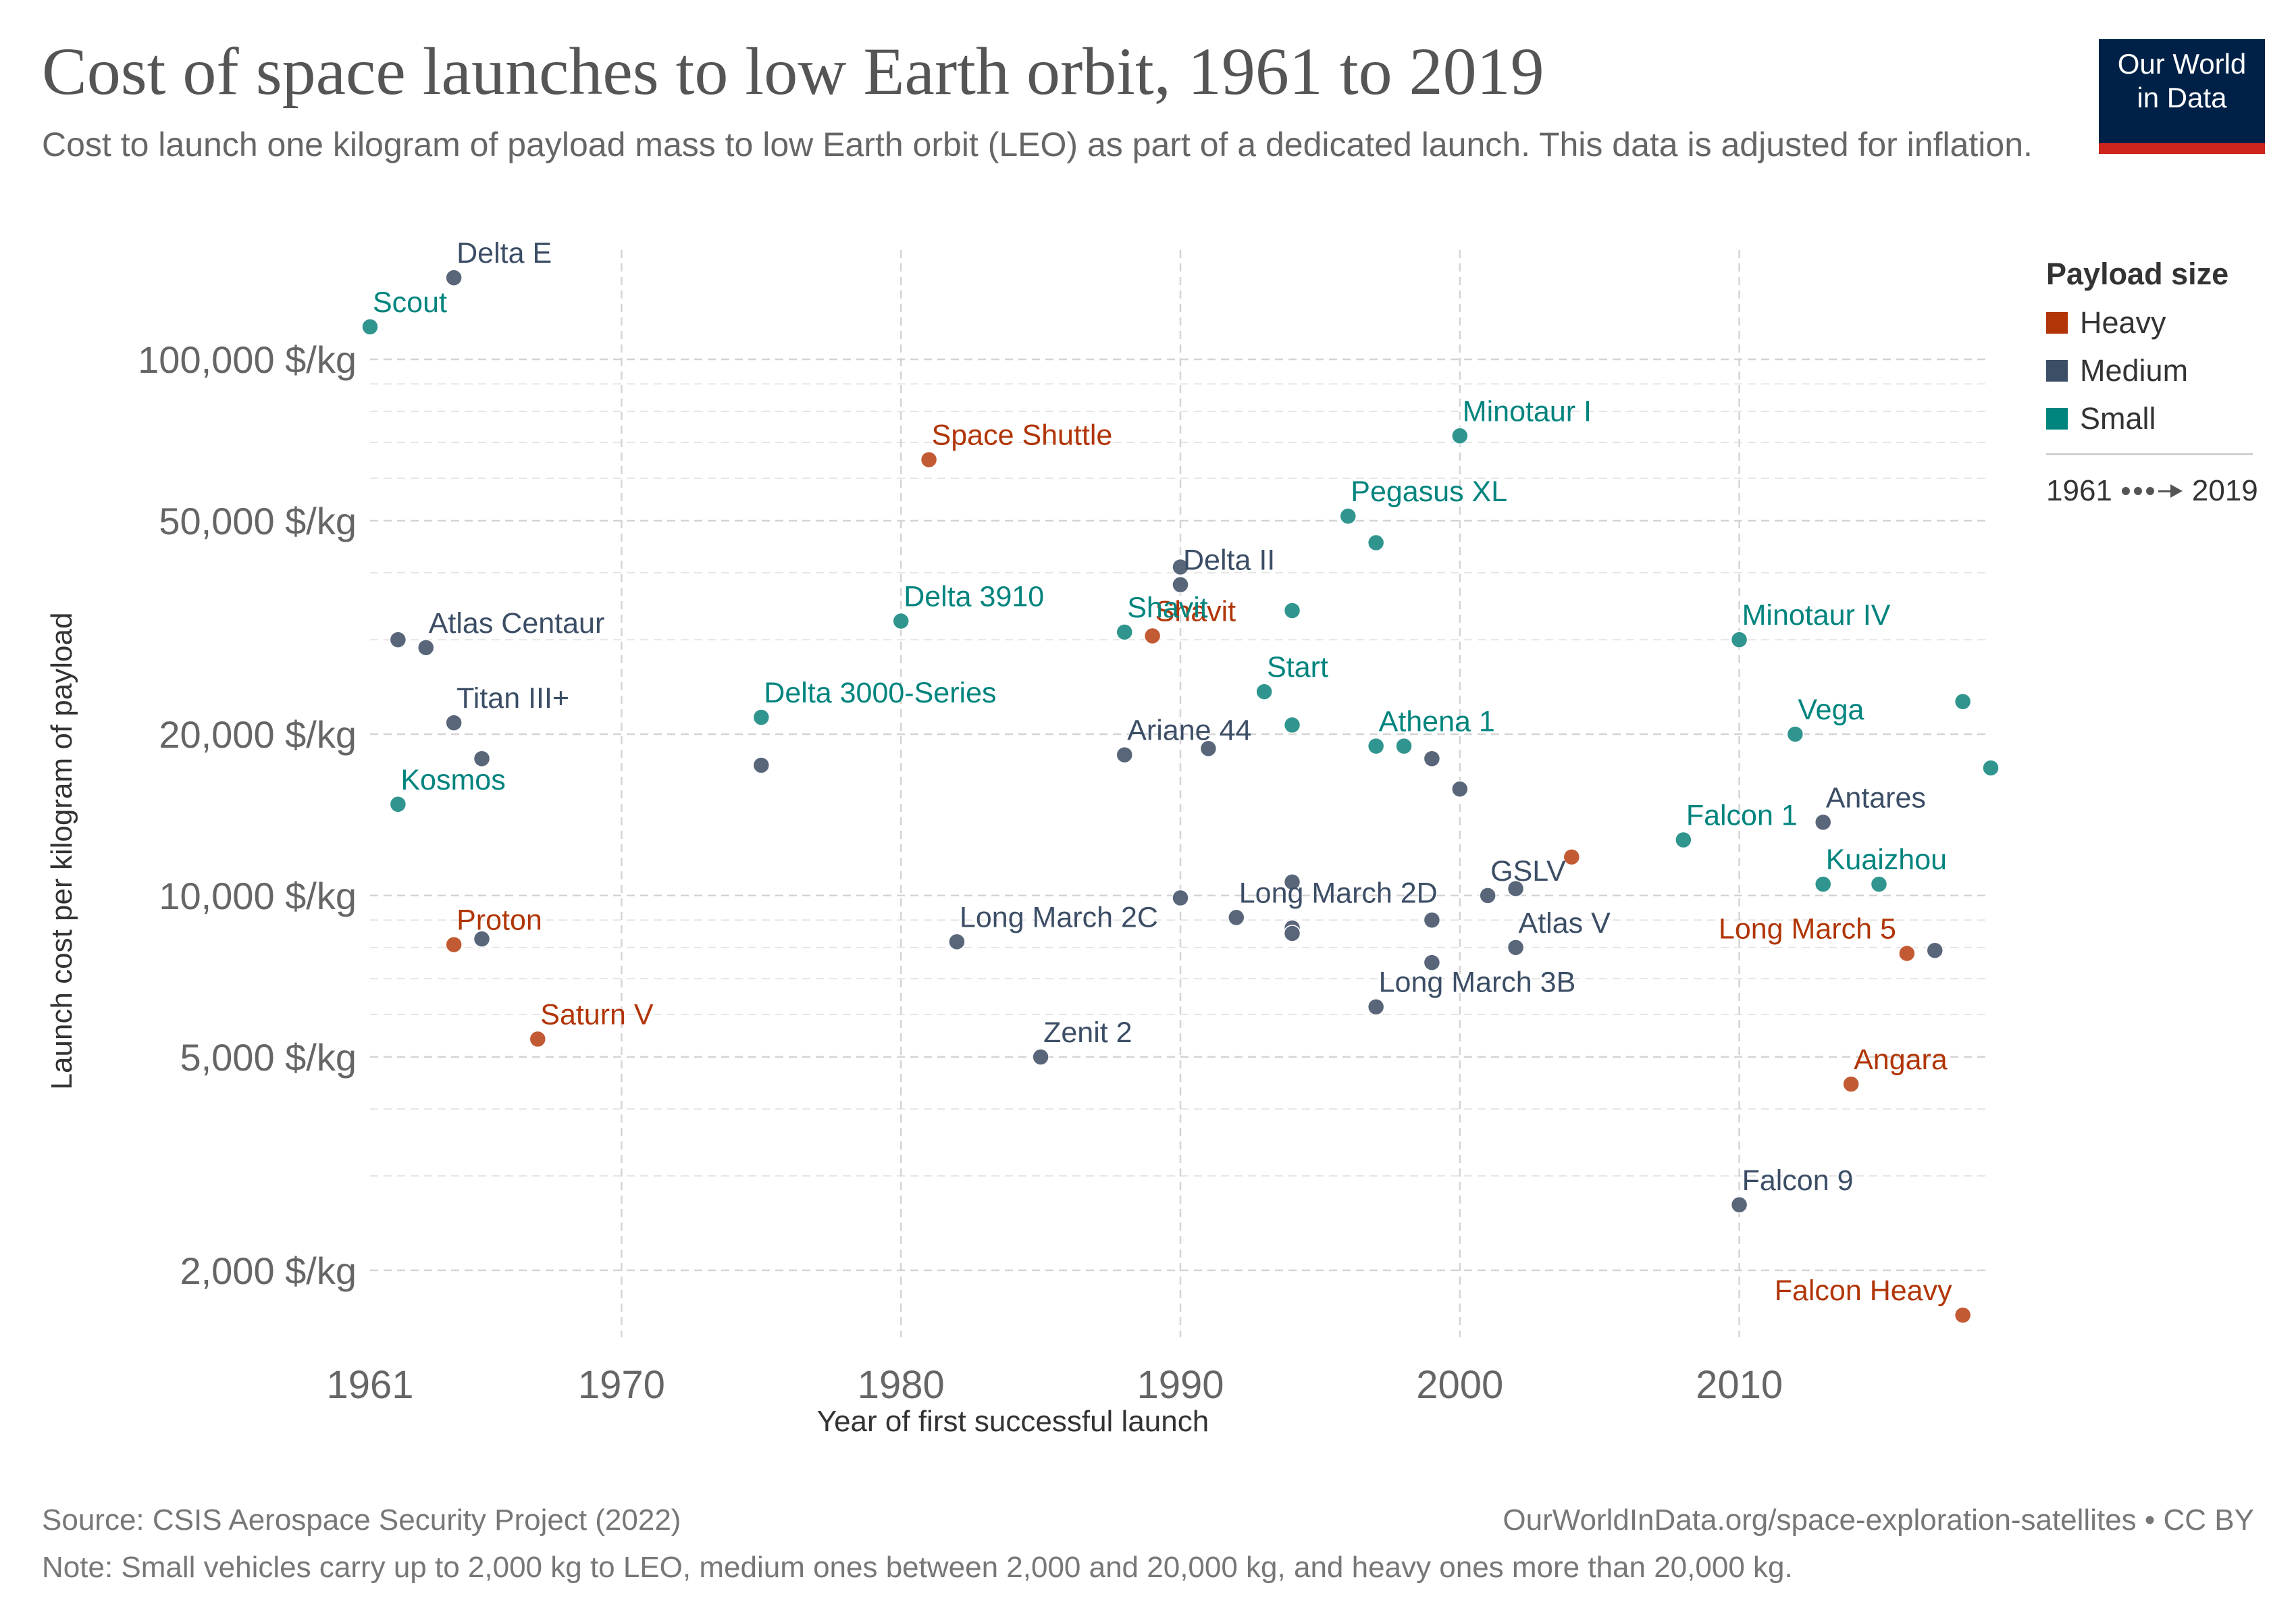 Image resolution: width=2296 pixels, height=1621 pixels. Describe the element at coordinates (1437, 722) in the screenshot. I see `data-label: Athena 1` at that location.